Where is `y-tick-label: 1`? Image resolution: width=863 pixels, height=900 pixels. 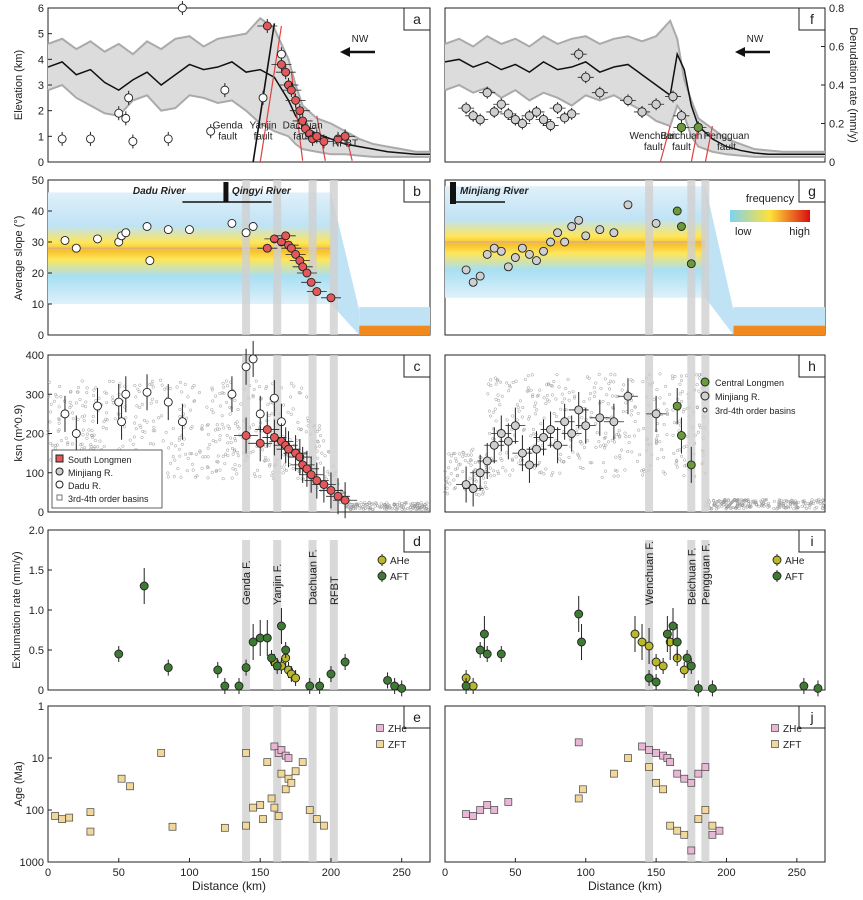
y-tick-label: 1 is located at coordinates (41, 707).